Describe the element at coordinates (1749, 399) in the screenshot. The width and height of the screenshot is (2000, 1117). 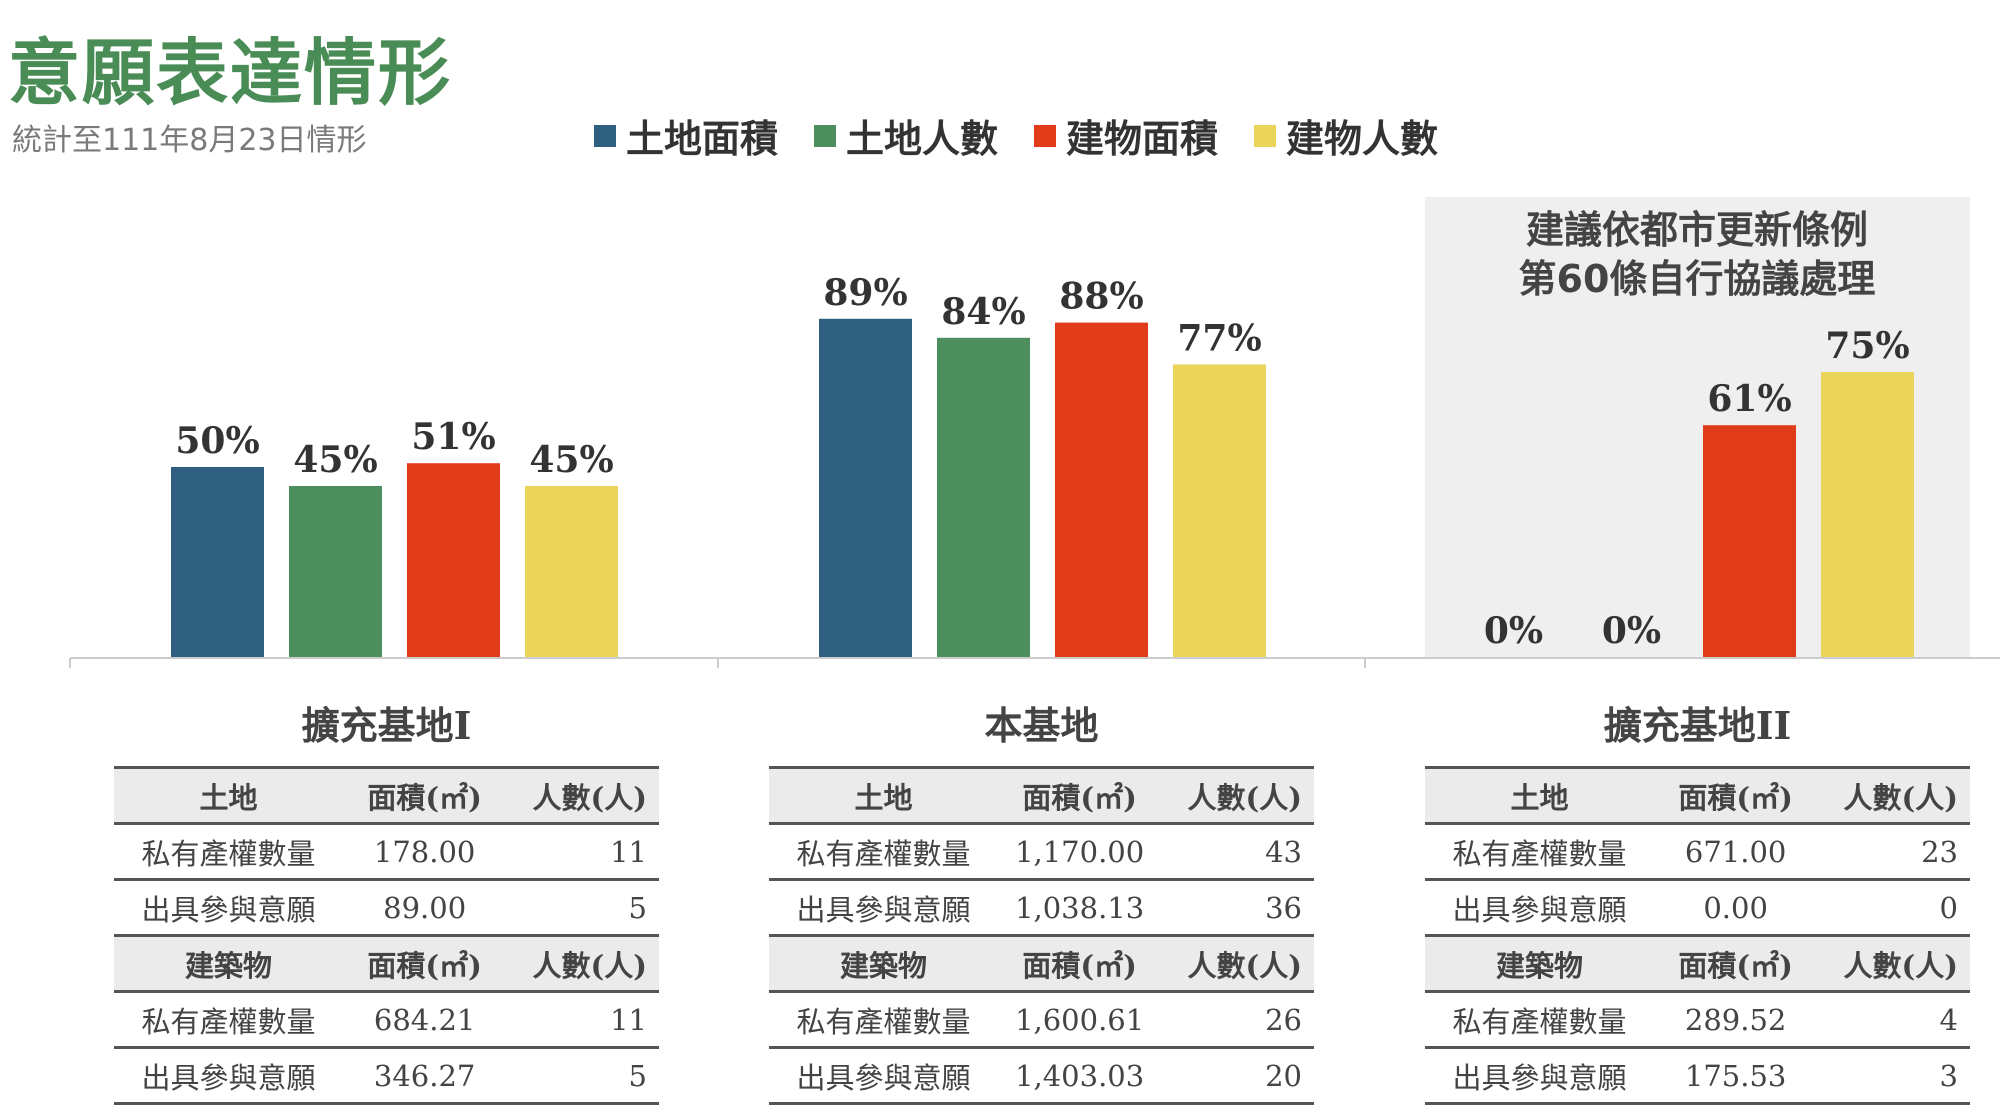
I see `bar-data-label: 61%` at that location.